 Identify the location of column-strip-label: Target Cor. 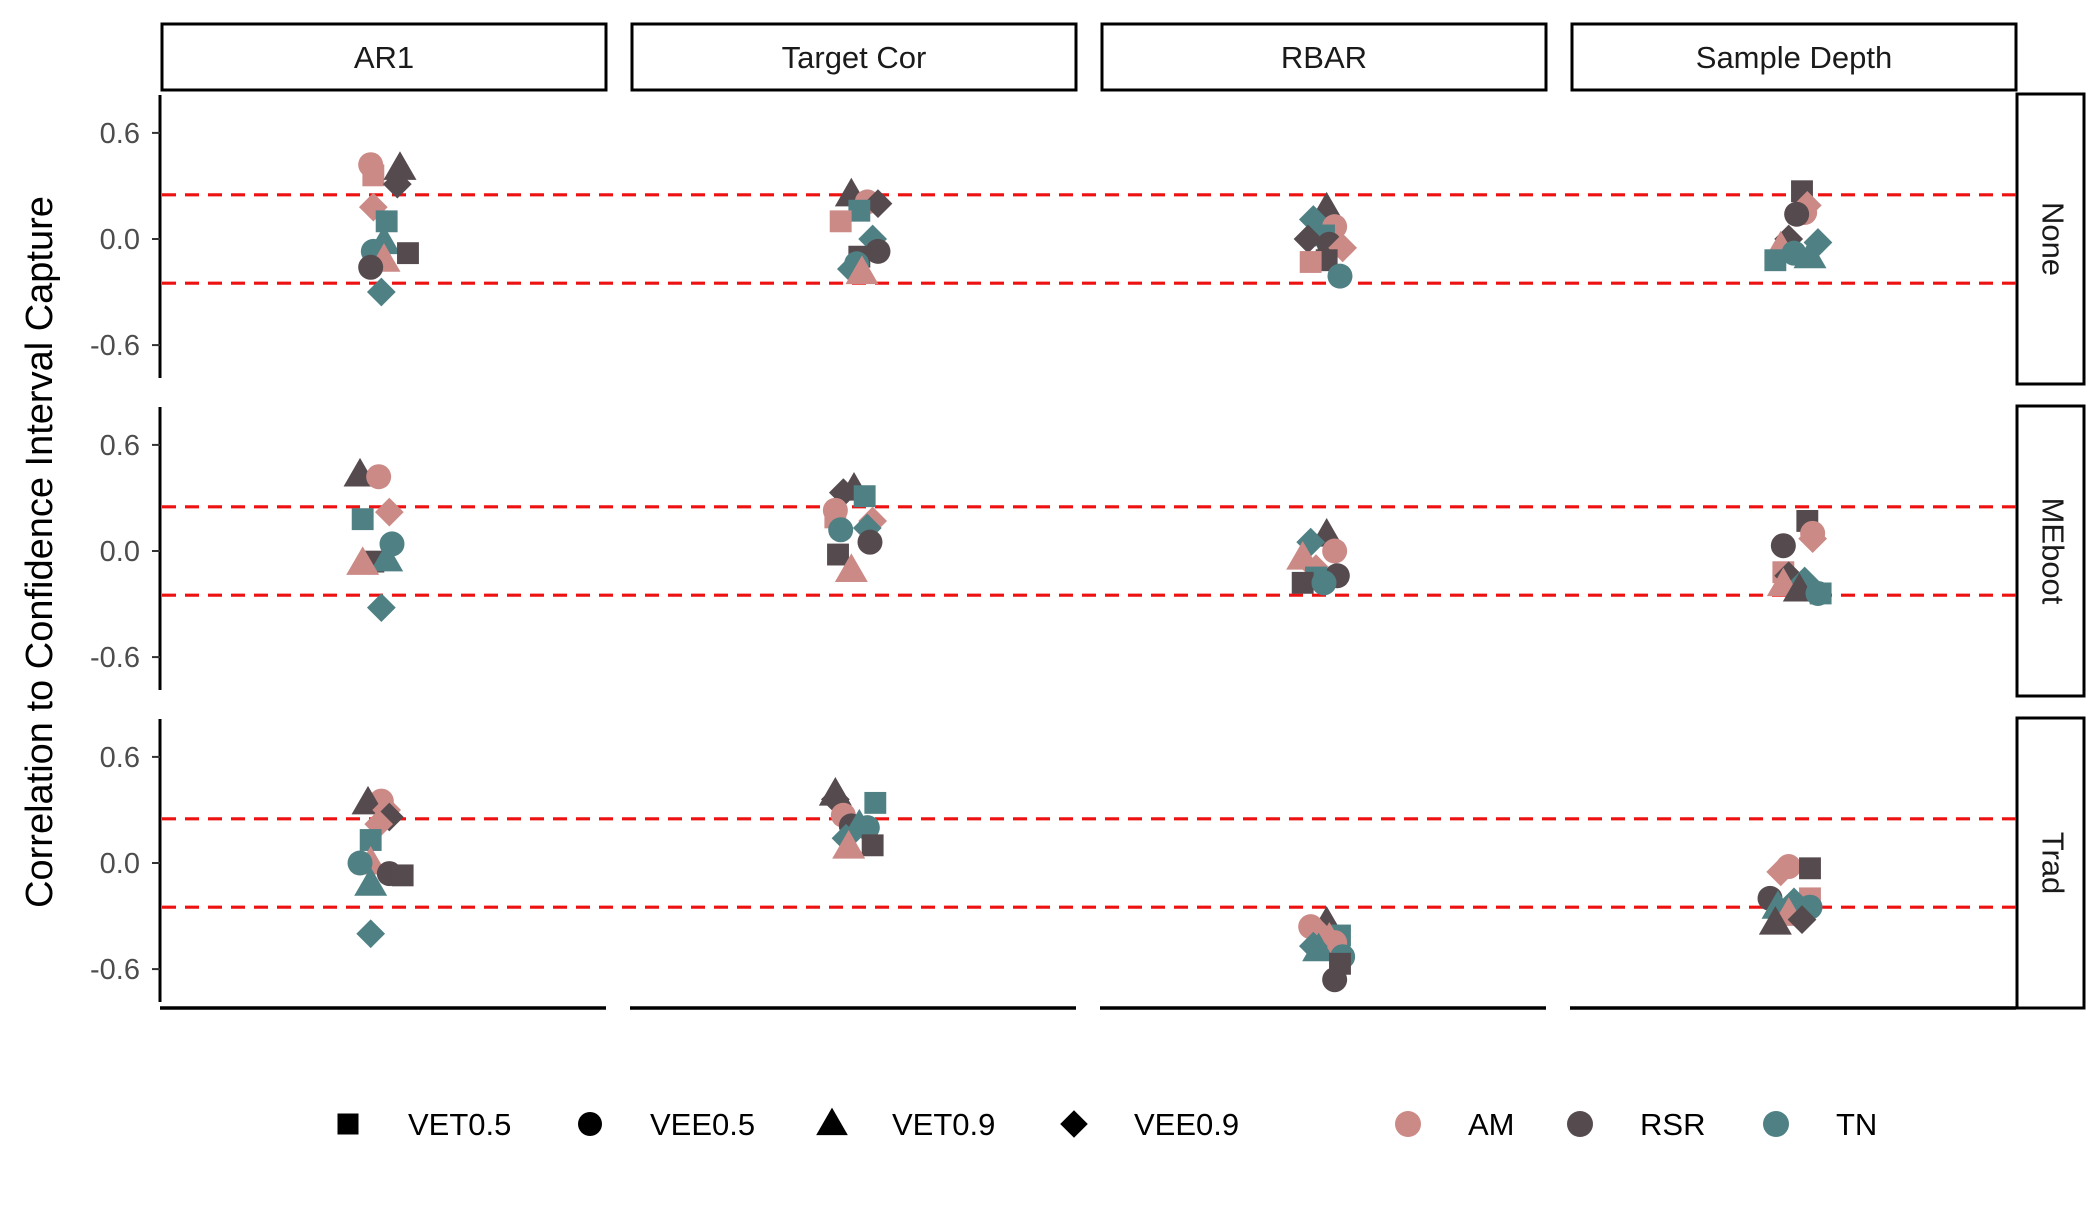
(854, 57).